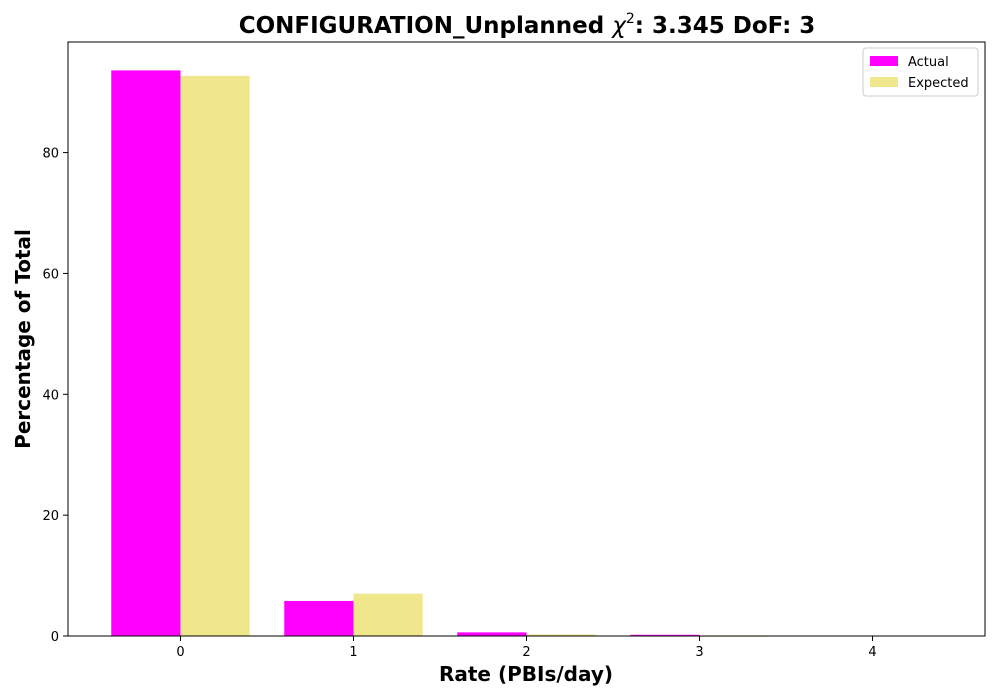 This screenshot has height=700, width=1000. What do you see at coordinates (50, 395) in the screenshot?
I see `y-tick-label: 40` at bounding box center [50, 395].